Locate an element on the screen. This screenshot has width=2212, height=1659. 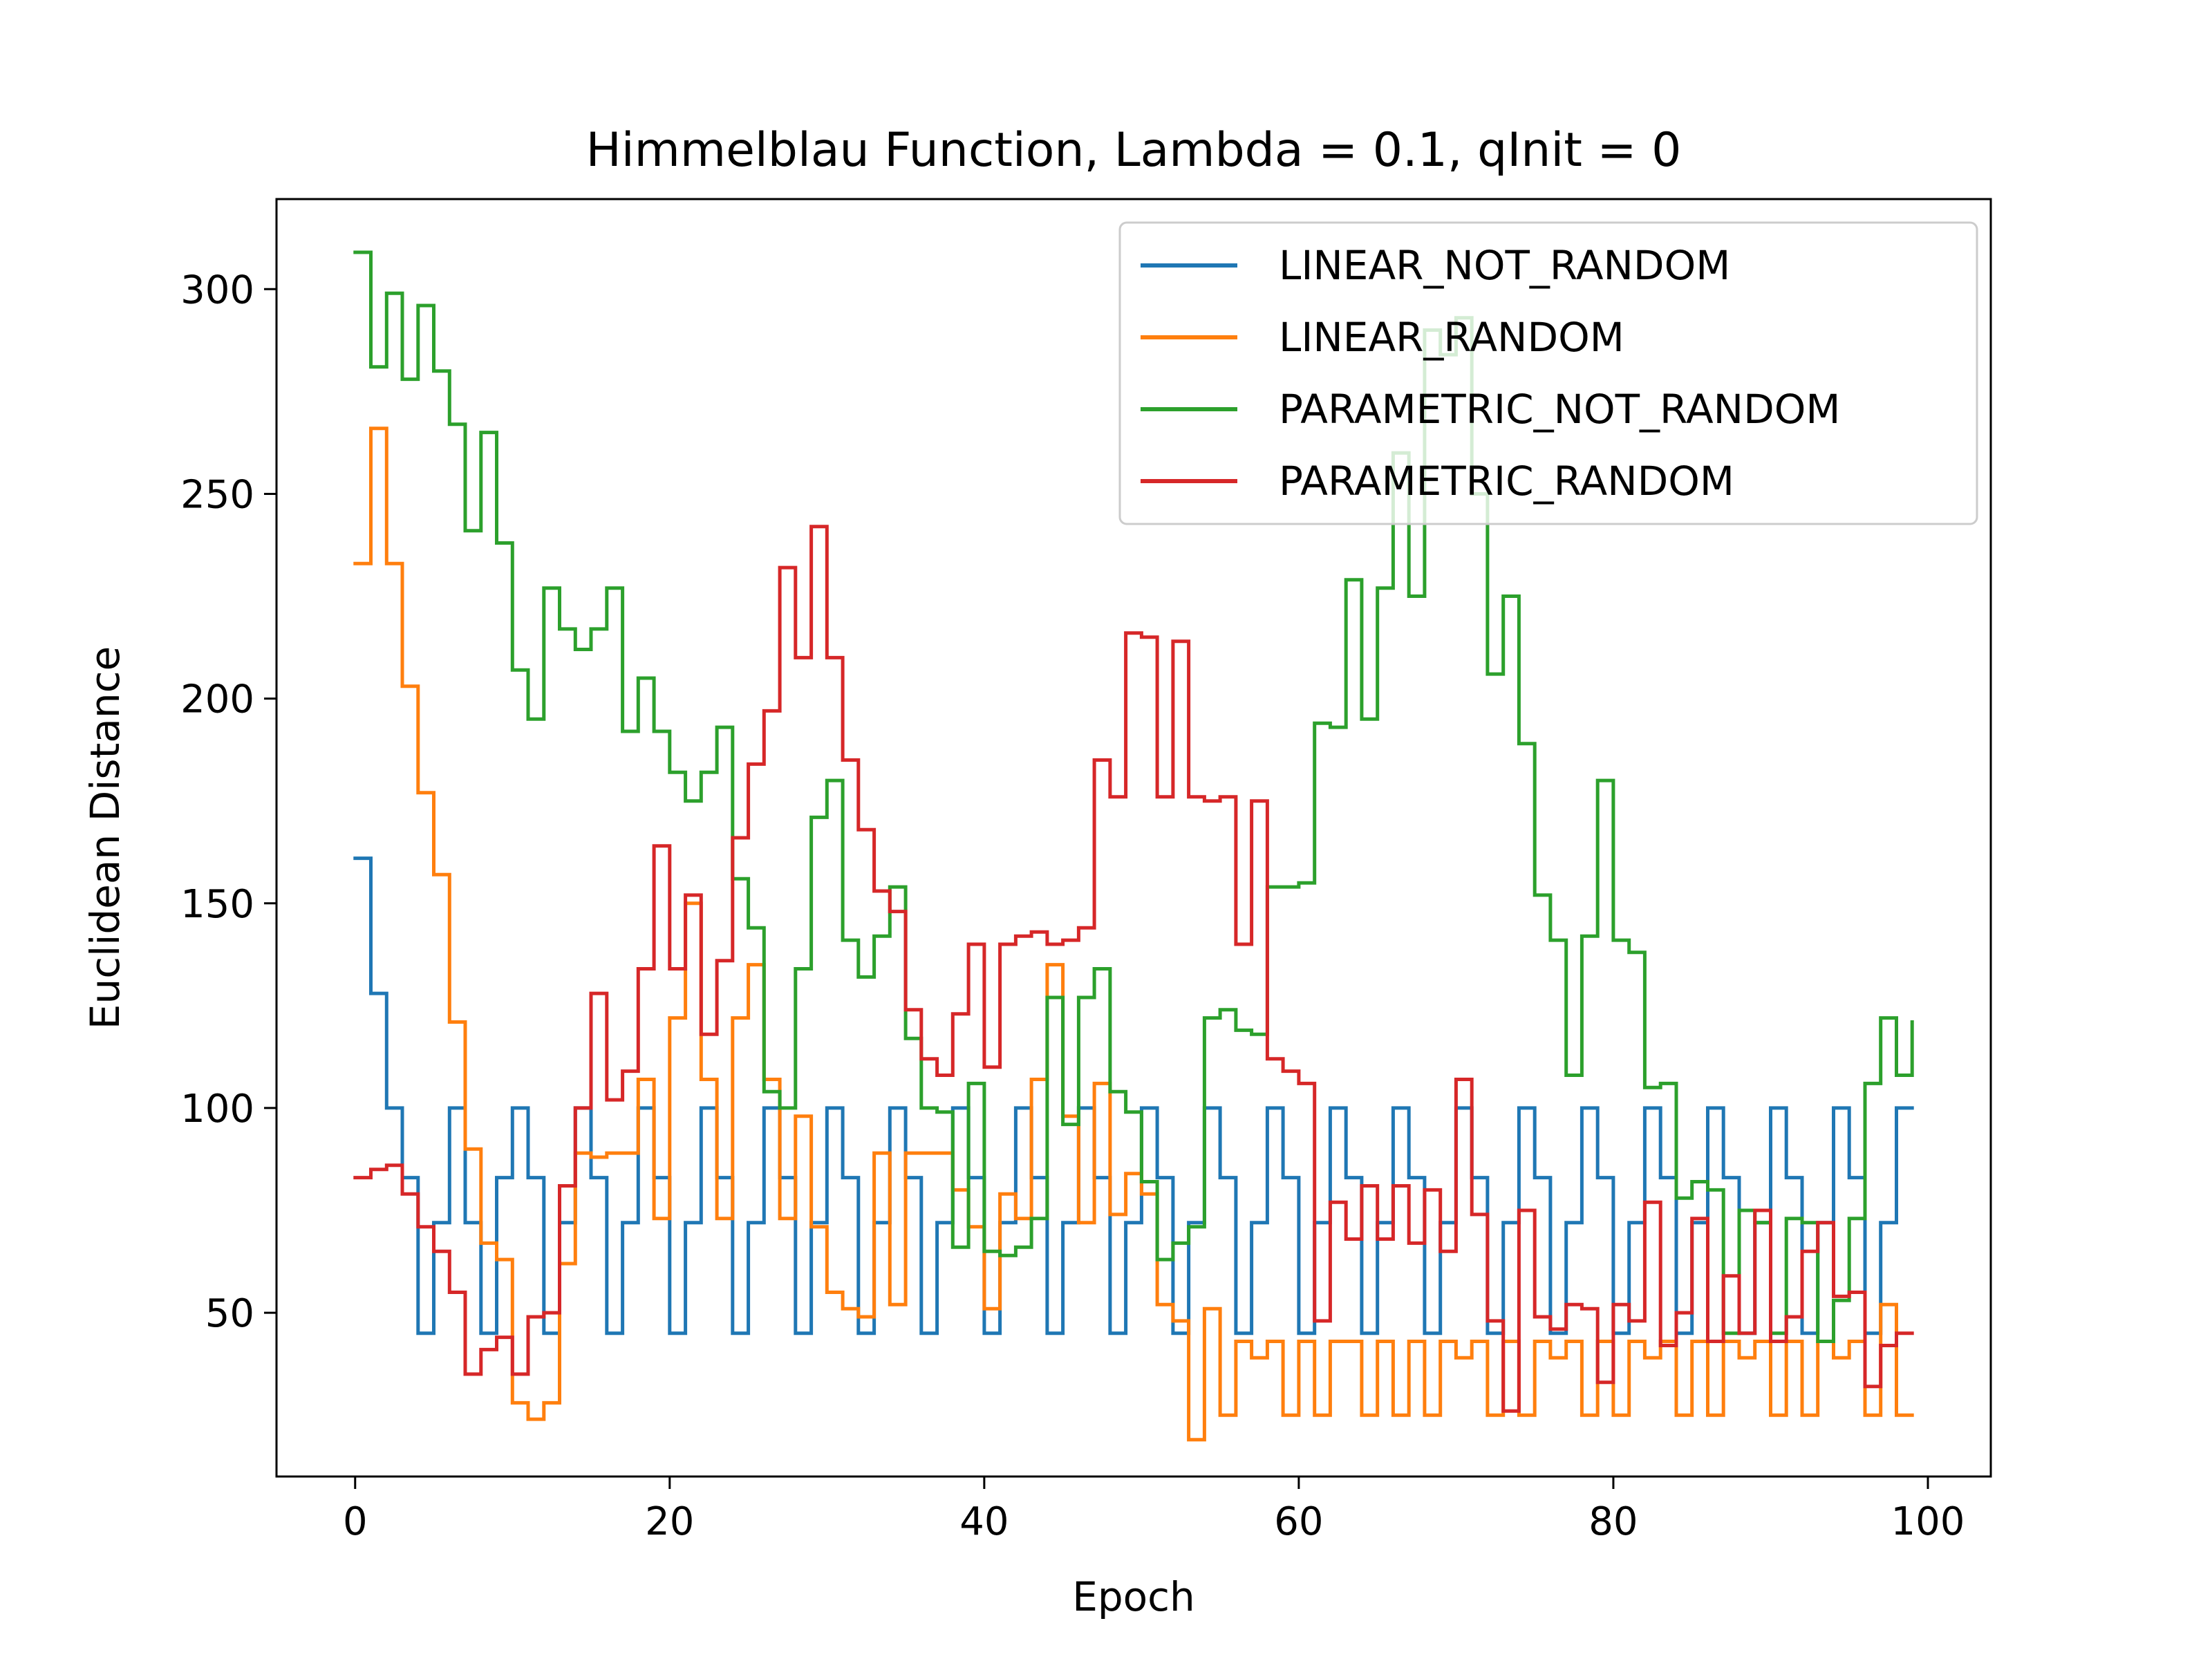
x-tick-label: 80 is located at coordinates (1613, 1521).